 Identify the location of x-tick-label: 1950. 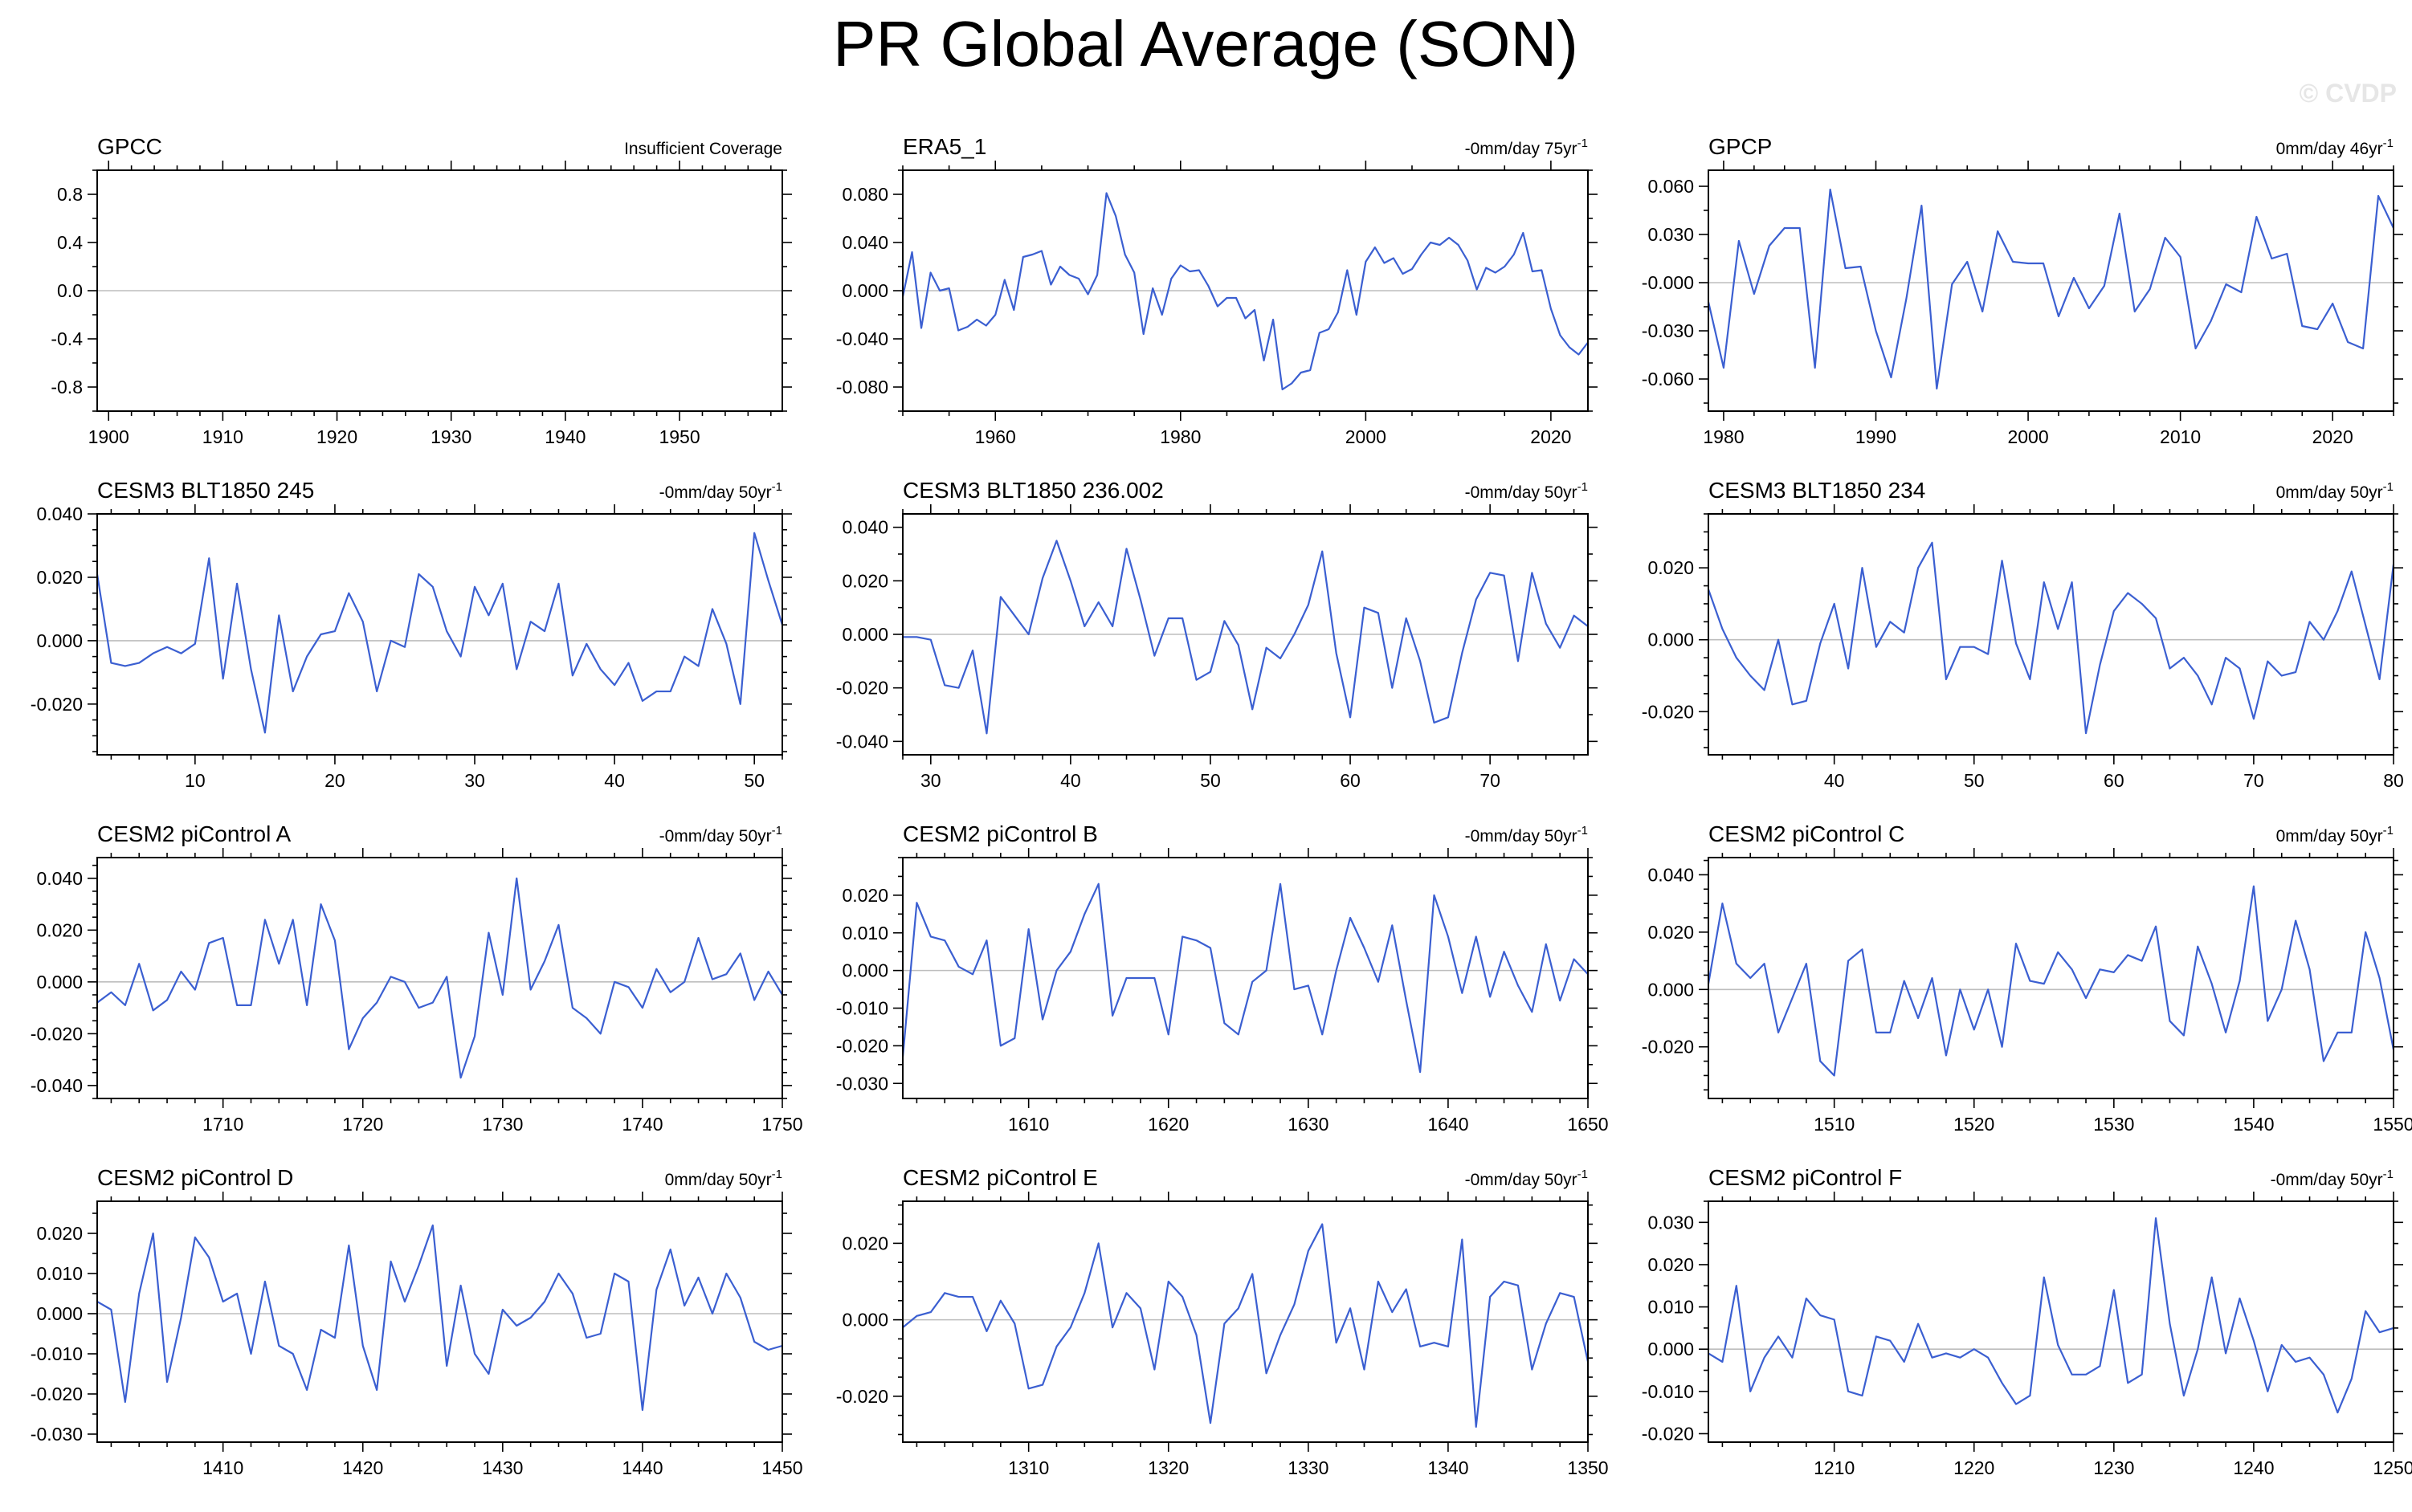
(679, 437).